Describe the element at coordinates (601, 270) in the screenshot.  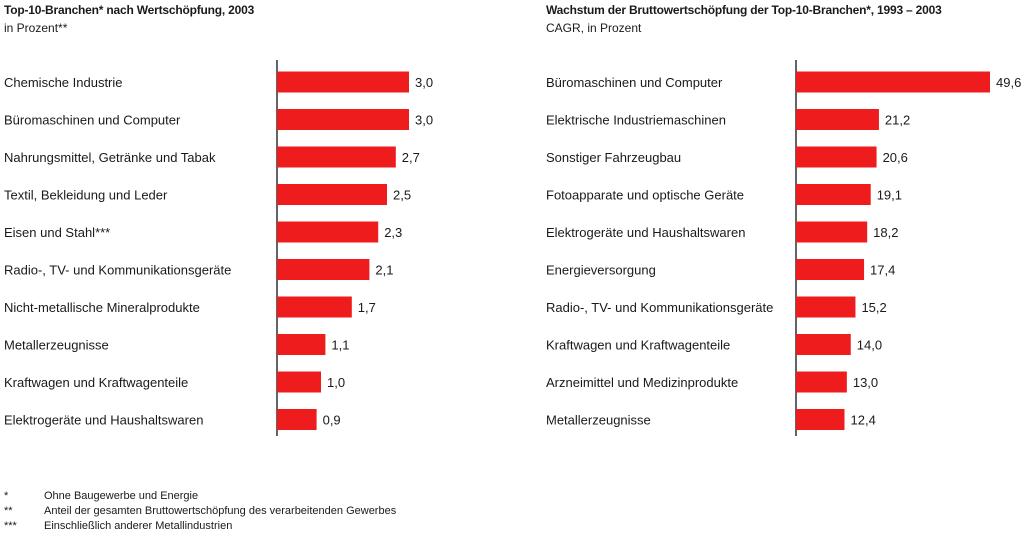
I see `category-label: Energieversorgung` at that location.